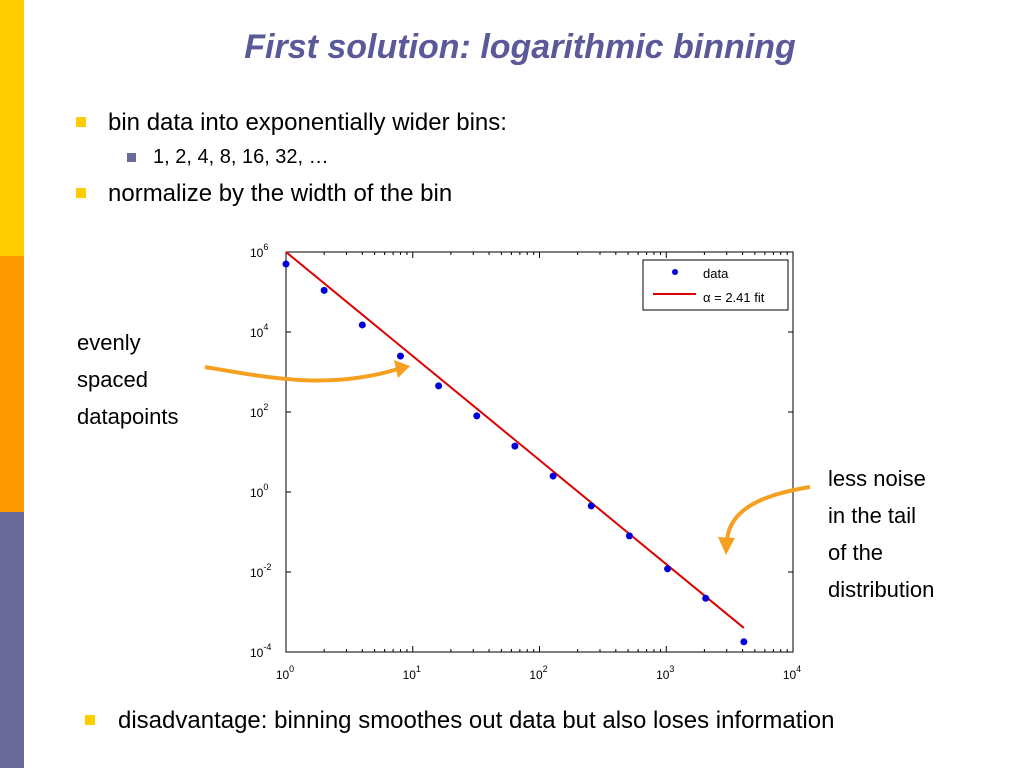  I want to click on x-tick-label: 10⁴, so click(792, 673).